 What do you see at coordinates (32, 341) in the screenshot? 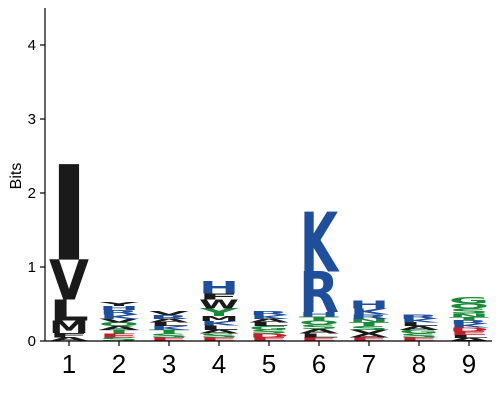
I see `y-tick-label: 0` at bounding box center [32, 341].